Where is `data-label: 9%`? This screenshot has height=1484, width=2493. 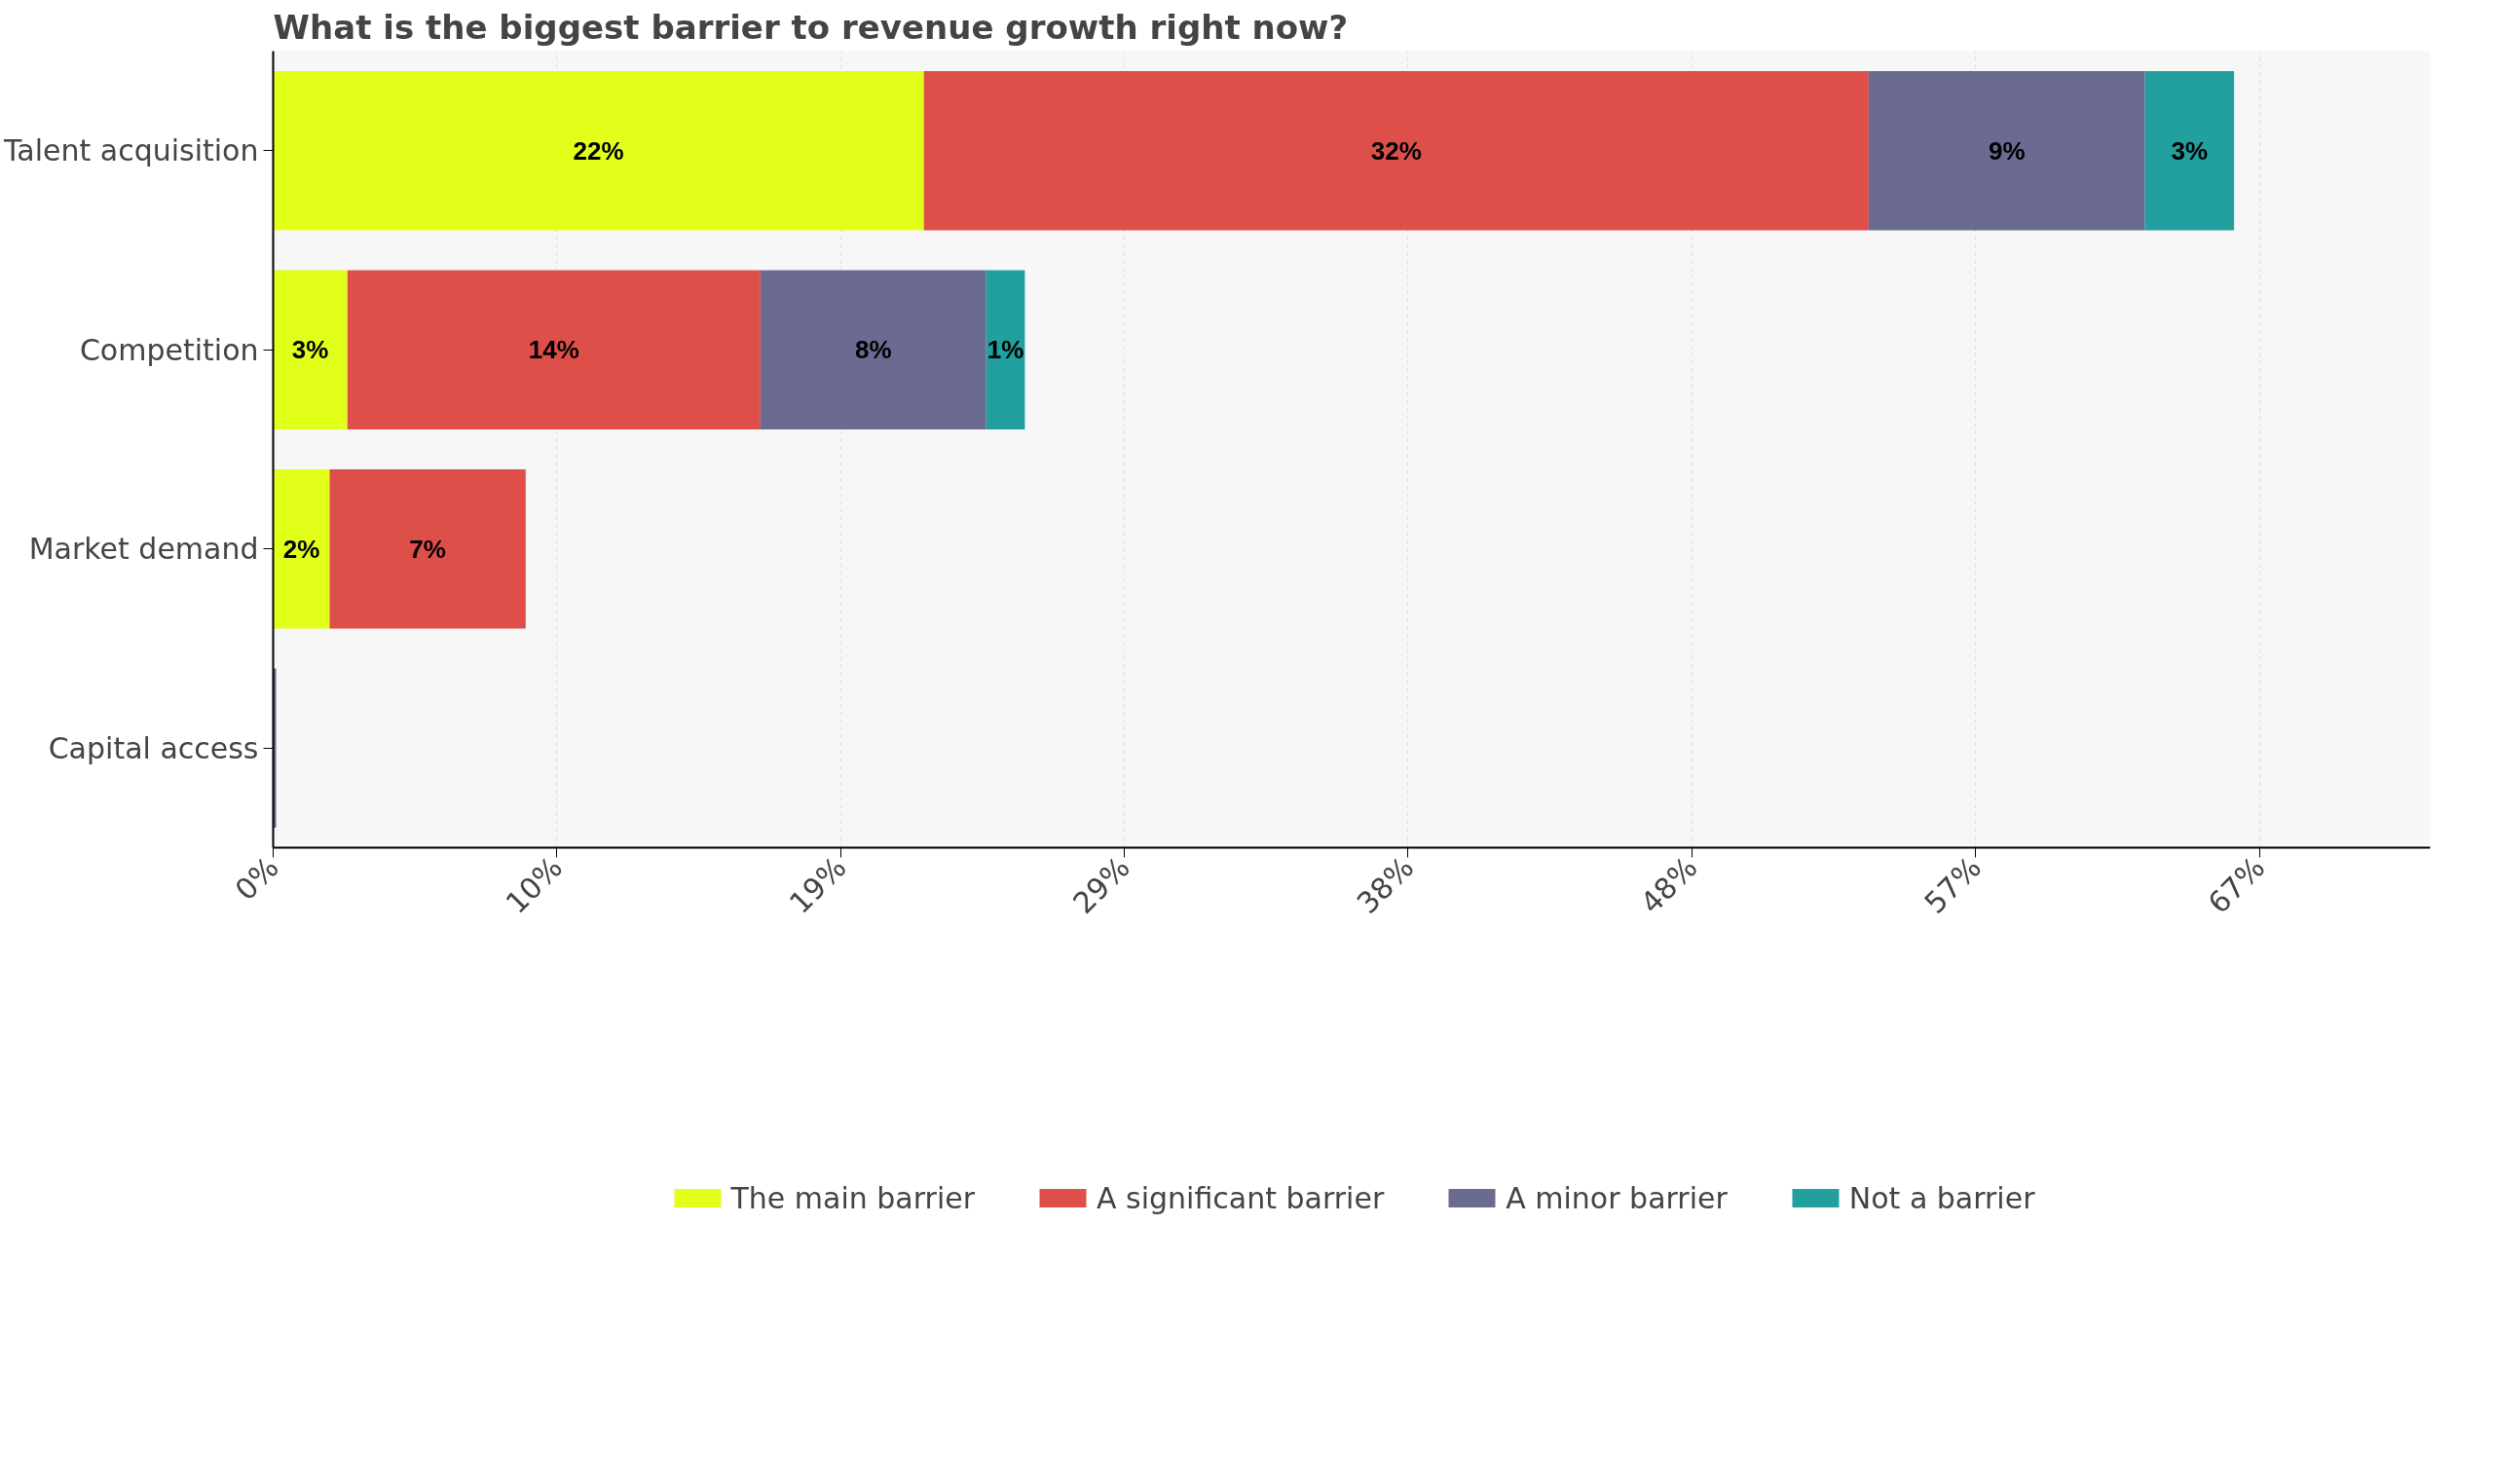 data-label: 9% is located at coordinates (2007, 150).